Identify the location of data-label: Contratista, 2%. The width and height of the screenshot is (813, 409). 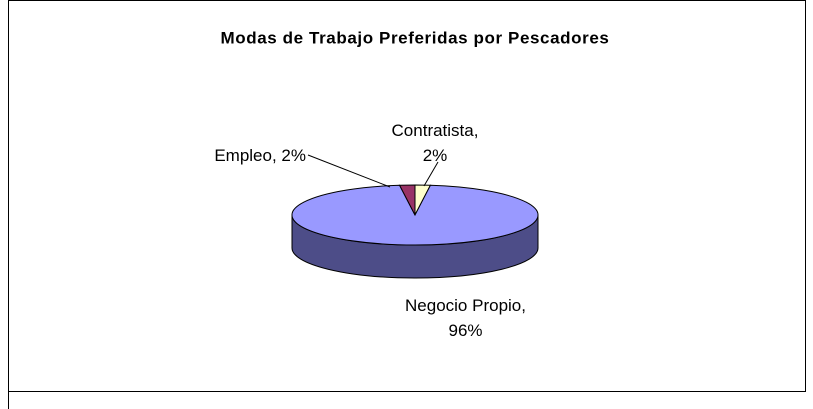
(435, 143).